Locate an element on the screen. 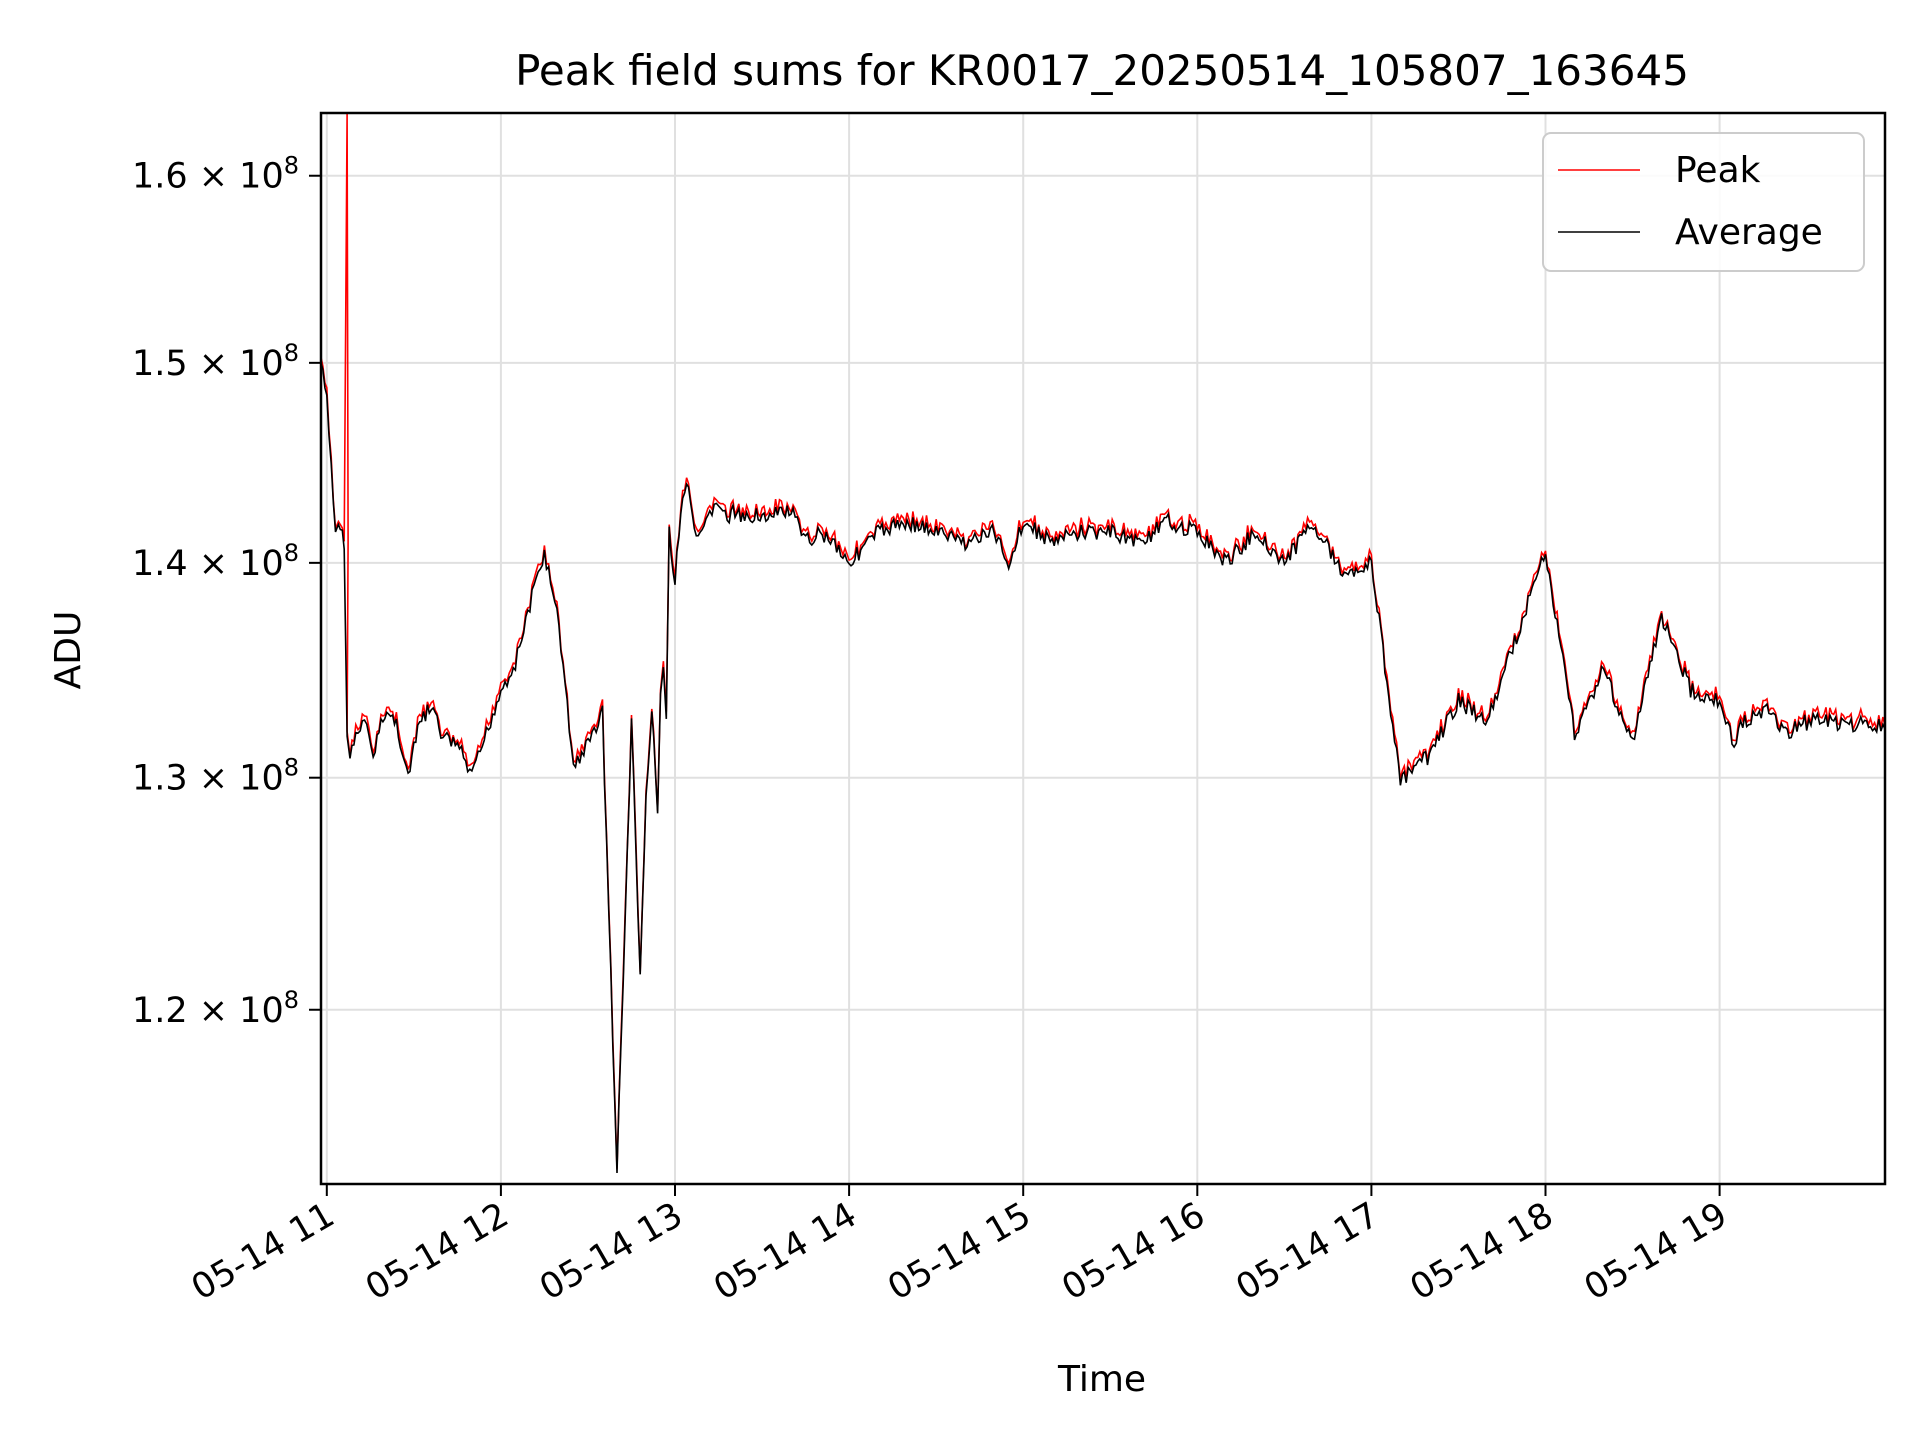 The width and height of the screenshot is (1920, 1440). y-tick-label: 1.2 × 108 is located at coordinates (215, 1008).